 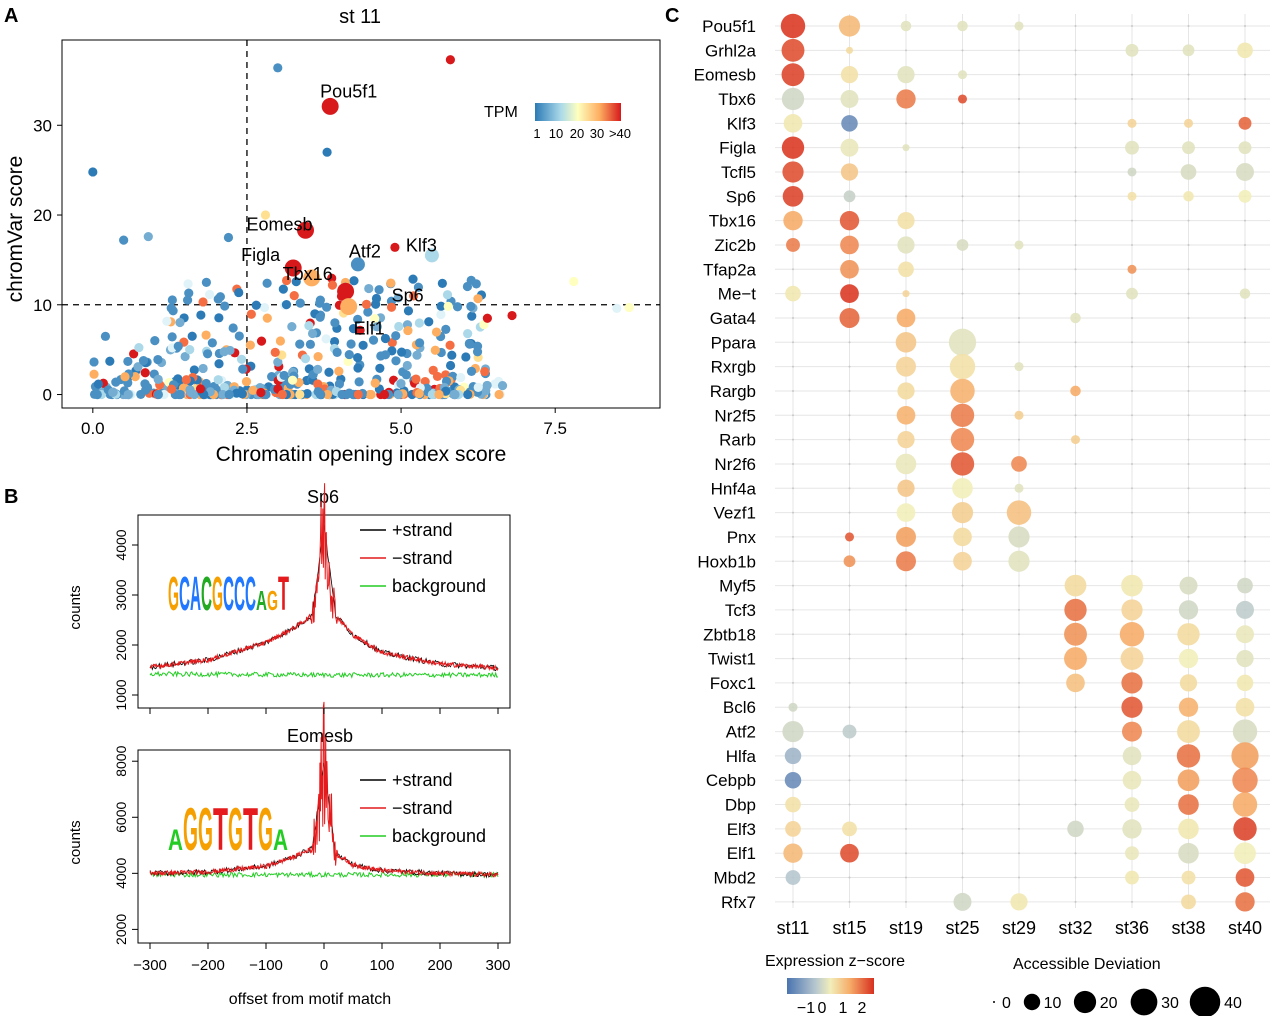 I want to click on panel-a-title: st 11, so click(x=360, y=17).